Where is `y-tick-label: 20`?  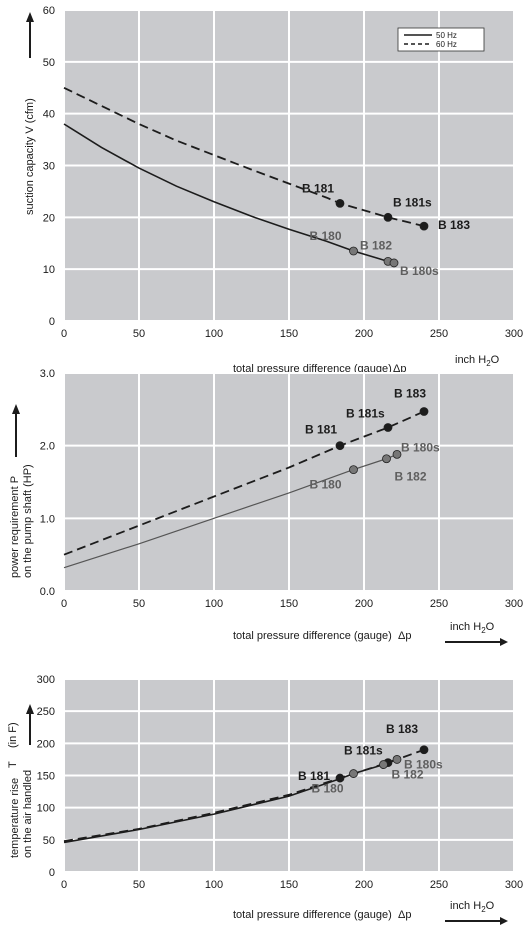 y-tick-label: 20 is located at coordinates (49, 218).